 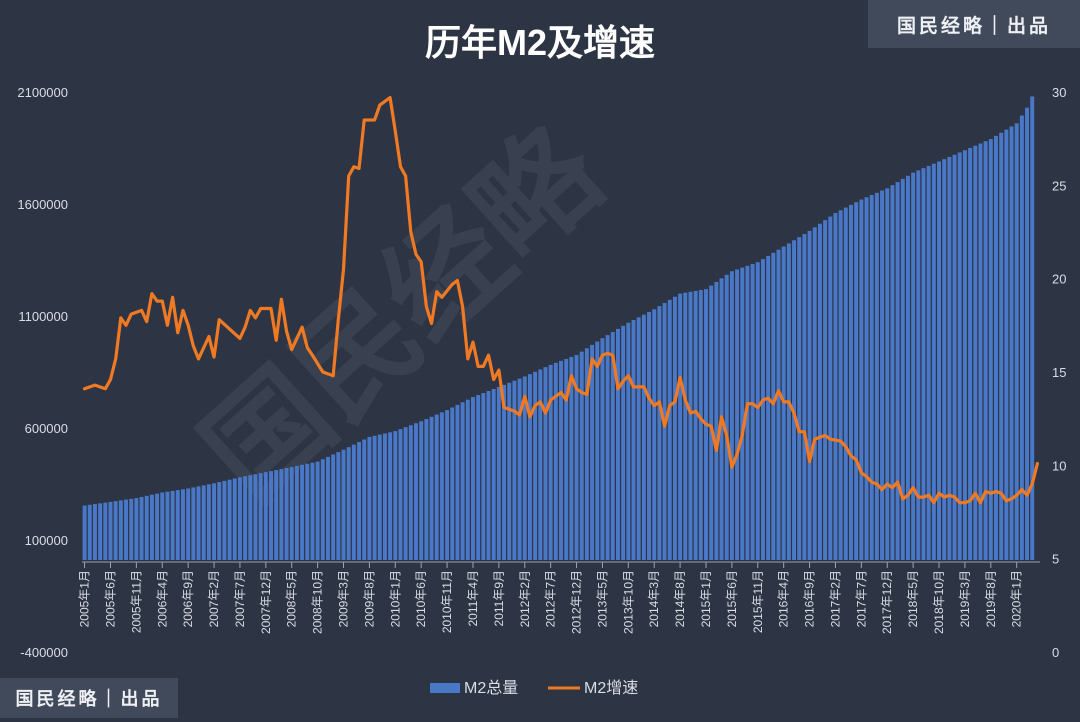 What do you see at coordinates (758, 601) in the screenshot?
I see `x-axis-tick-label: 2015年11月` at bounding box center [758, 601].